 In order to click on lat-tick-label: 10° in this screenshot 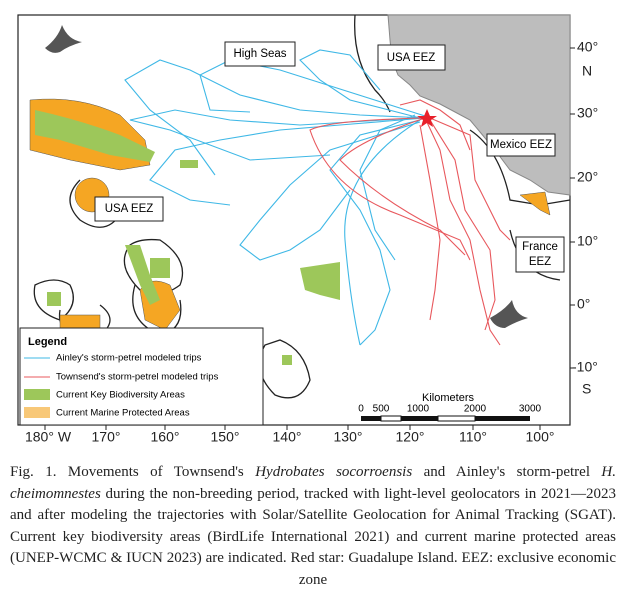, I will do `click(587, 241)`.